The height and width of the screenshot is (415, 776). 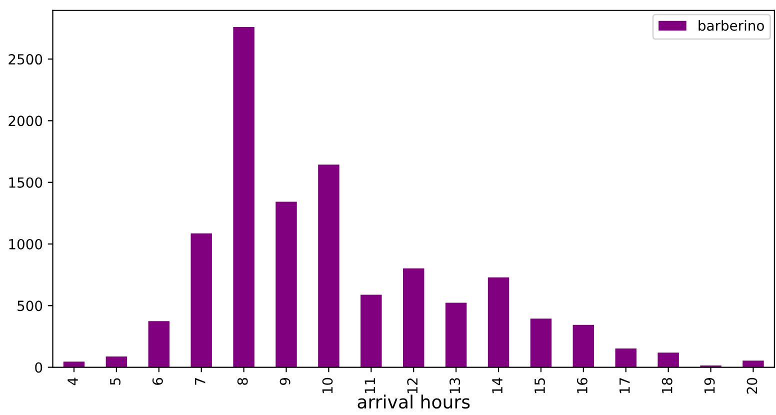 What do you see at coordinates (667, 386) in the screenshot?
I see `x-tick-label: 18` at bounding box center [667, 386].